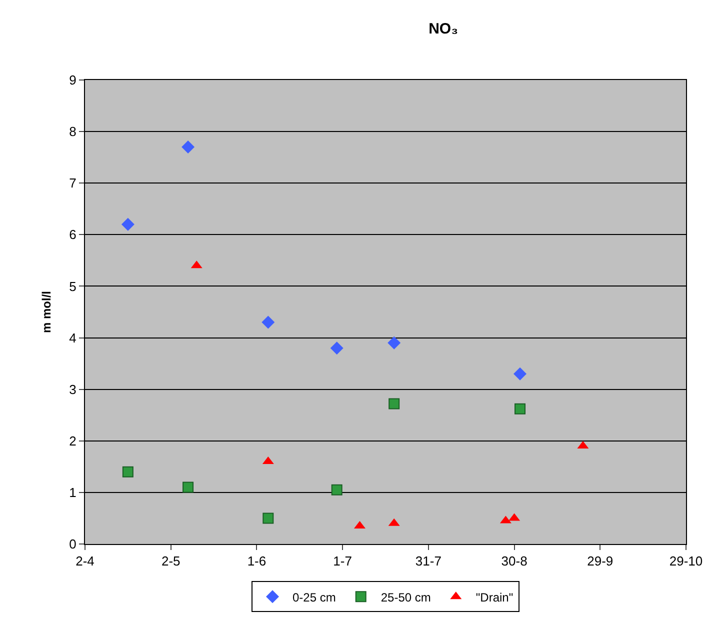 This screenshot has height=624, width=715. Describe the element at coordinates (72, 389) in the screenshot. I see `y-tick-label: 3` at that location.